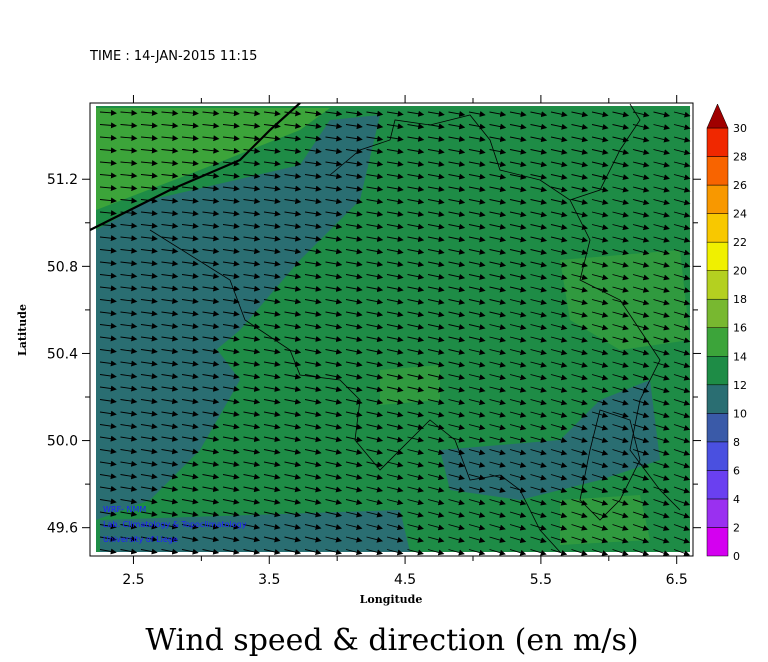  I want to click on colorbar-label: 28, so click(740, 157).